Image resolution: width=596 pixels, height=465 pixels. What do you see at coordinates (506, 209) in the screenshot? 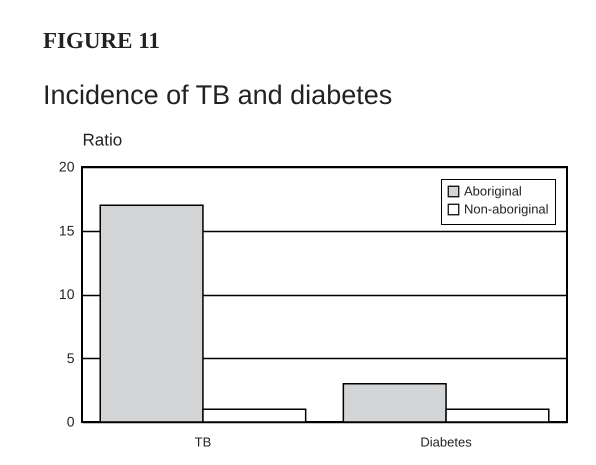
I see `legend-label: Non-aboriginal` at bounding box center [506, 209].